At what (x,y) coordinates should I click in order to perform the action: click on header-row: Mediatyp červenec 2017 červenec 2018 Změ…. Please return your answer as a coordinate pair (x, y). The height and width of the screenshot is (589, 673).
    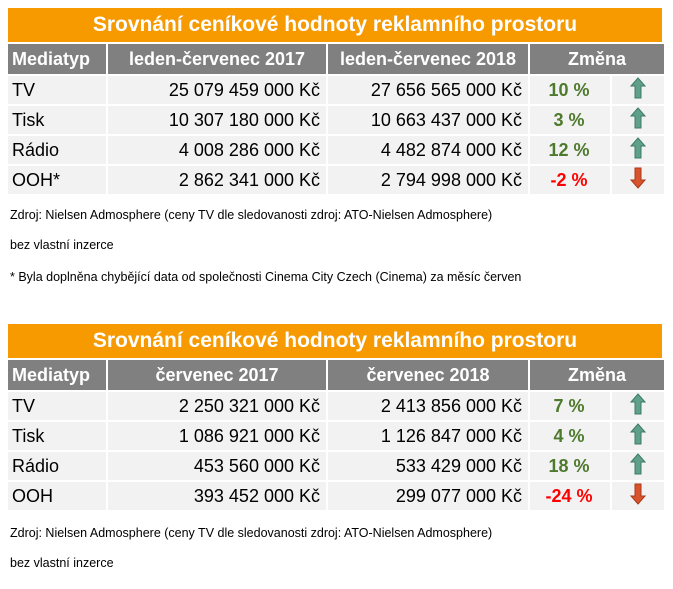
    Looking at the image, I should click on (336, 375).